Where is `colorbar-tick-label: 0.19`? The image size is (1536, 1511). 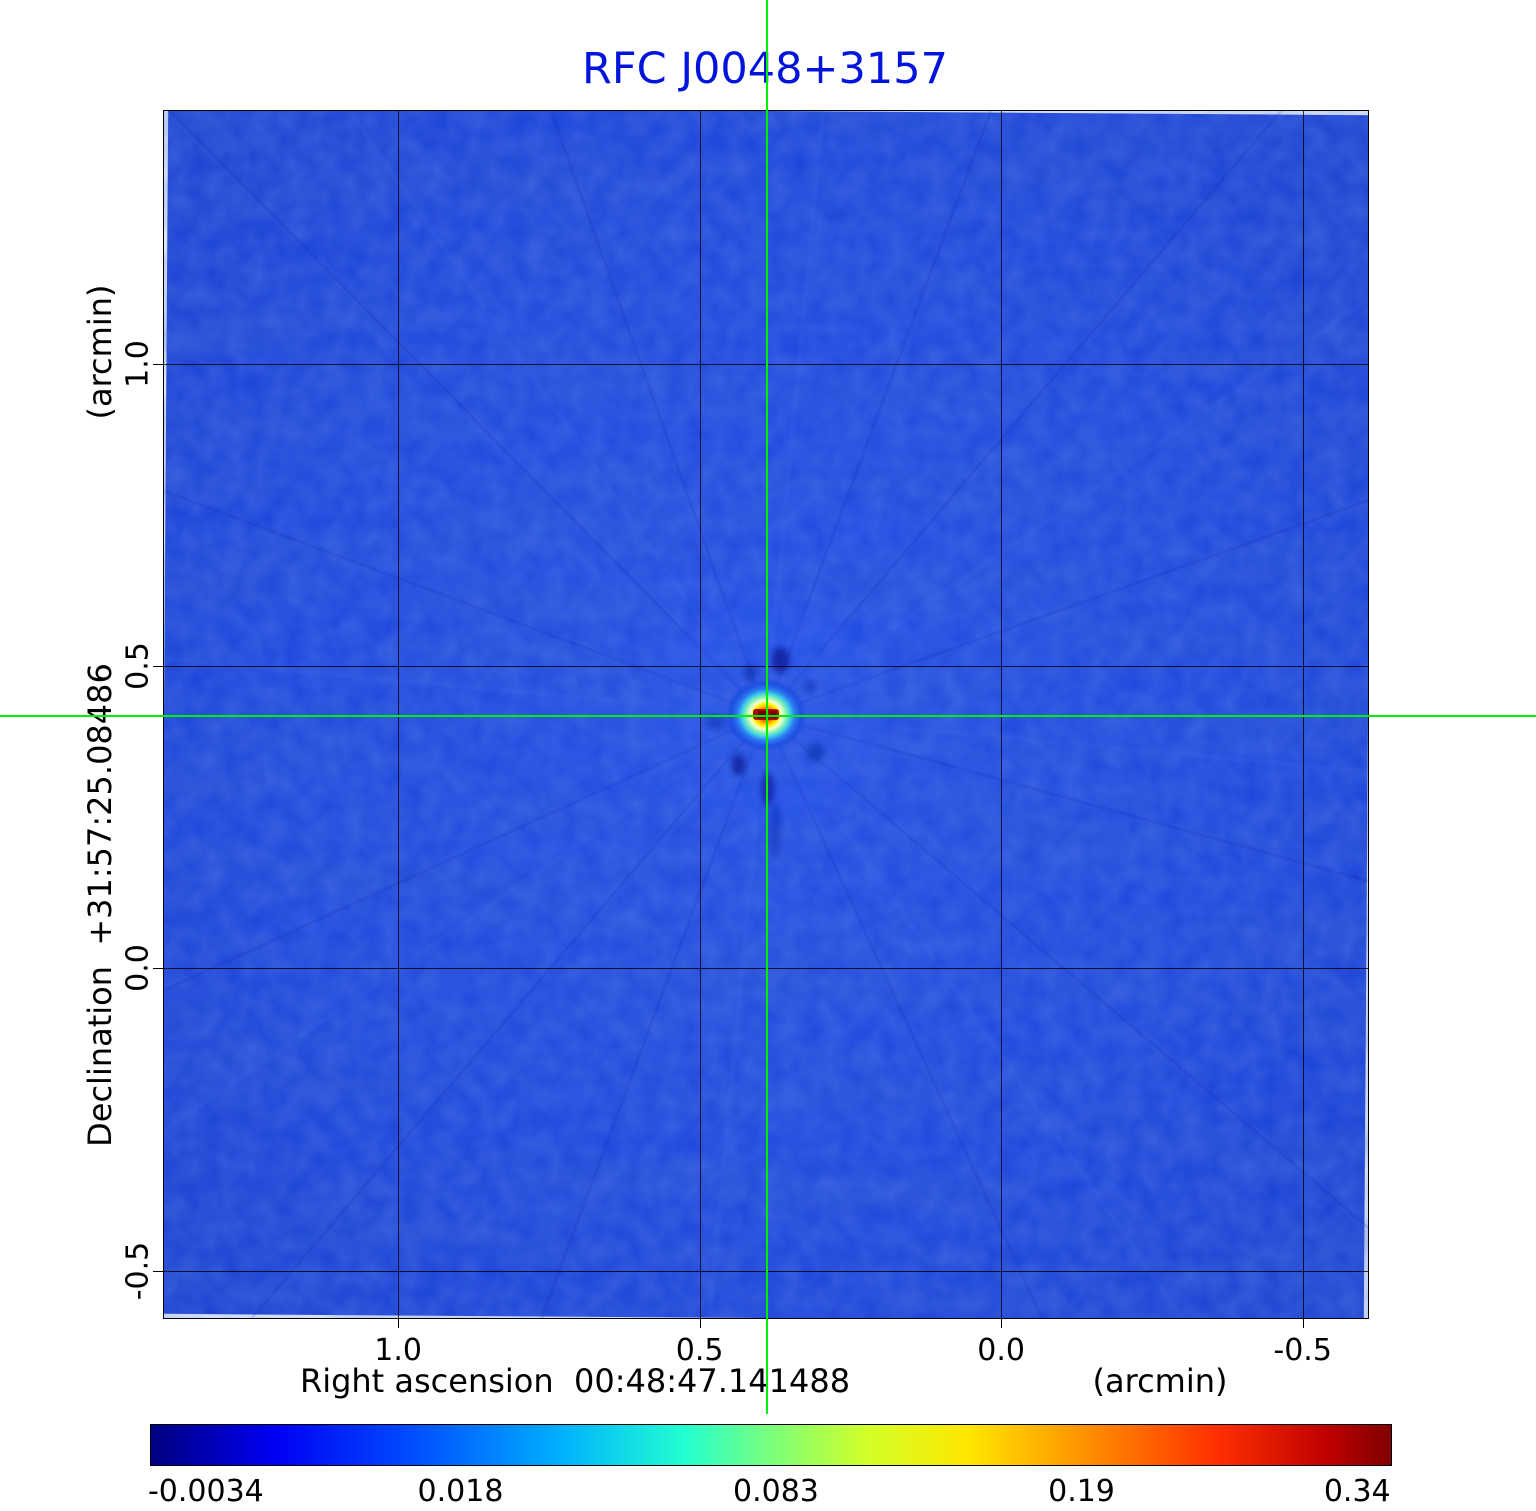
colorbar-tick-label: 0.19 is located at coordinates (1081, 1491).